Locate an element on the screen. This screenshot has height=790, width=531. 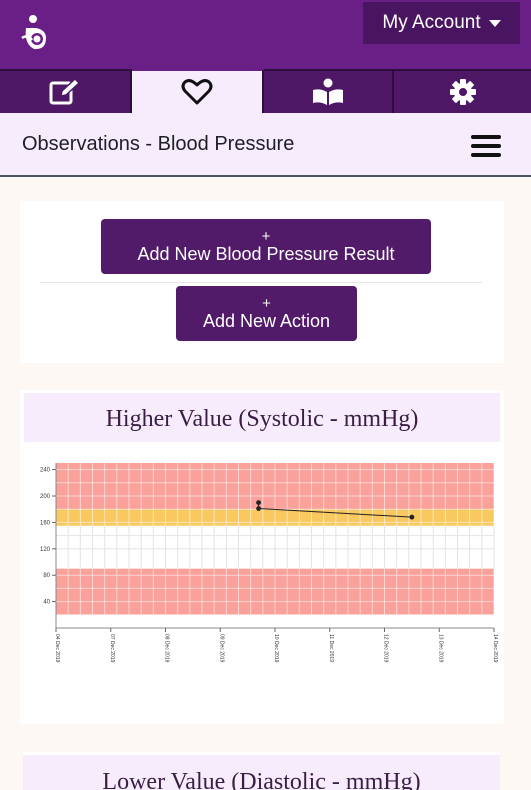
y-tick-label: 120 is located at coordinates (45, 550).